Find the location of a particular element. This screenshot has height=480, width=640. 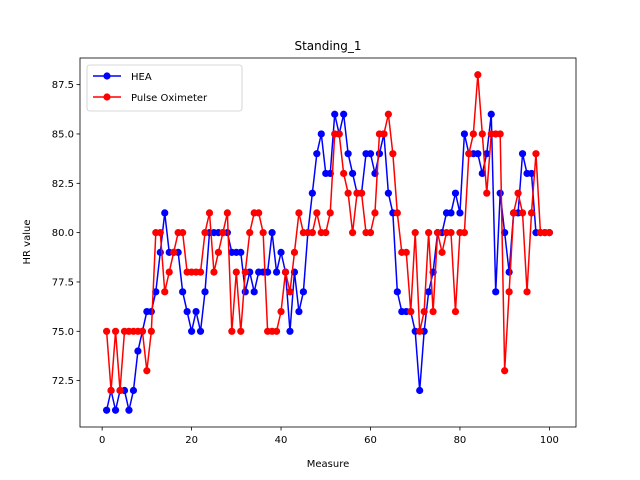

y-axis: 72.5 75.0 77.5 80.0 82.5 85.0 87.5 is located at coordinates (66, 233).